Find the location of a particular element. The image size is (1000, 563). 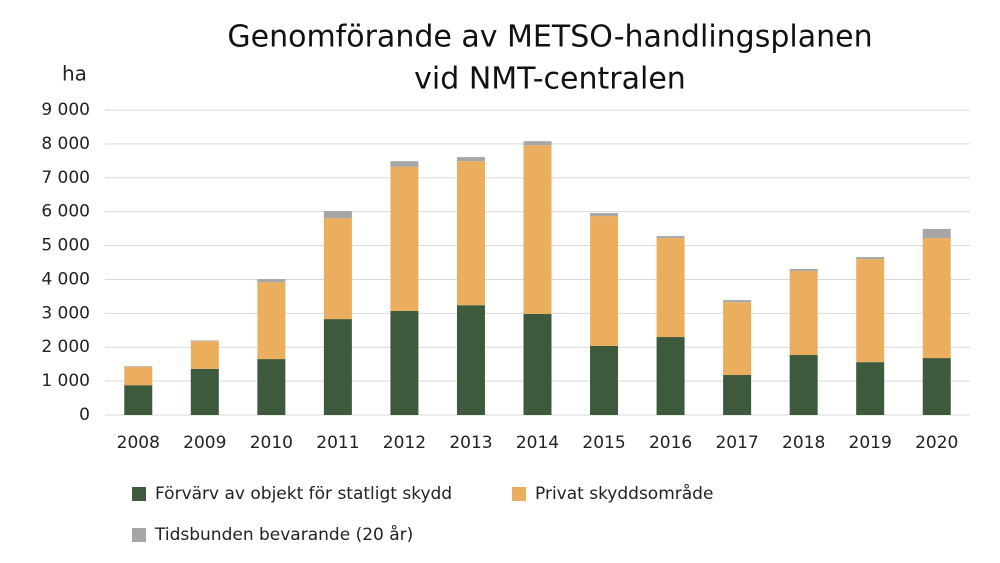

y-tick-label: 3 000 is located at coordinates (65, 313).